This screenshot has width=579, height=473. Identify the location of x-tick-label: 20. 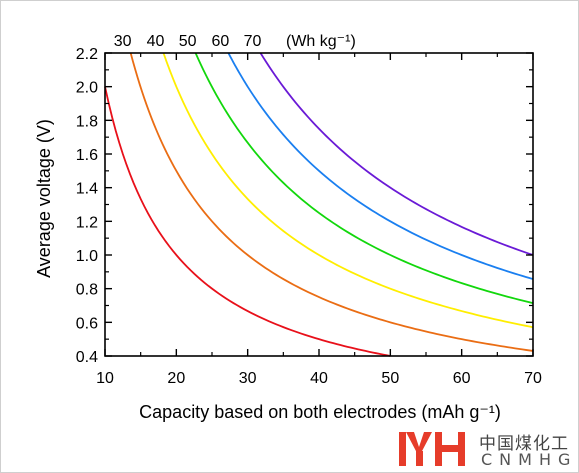
(176, 378).